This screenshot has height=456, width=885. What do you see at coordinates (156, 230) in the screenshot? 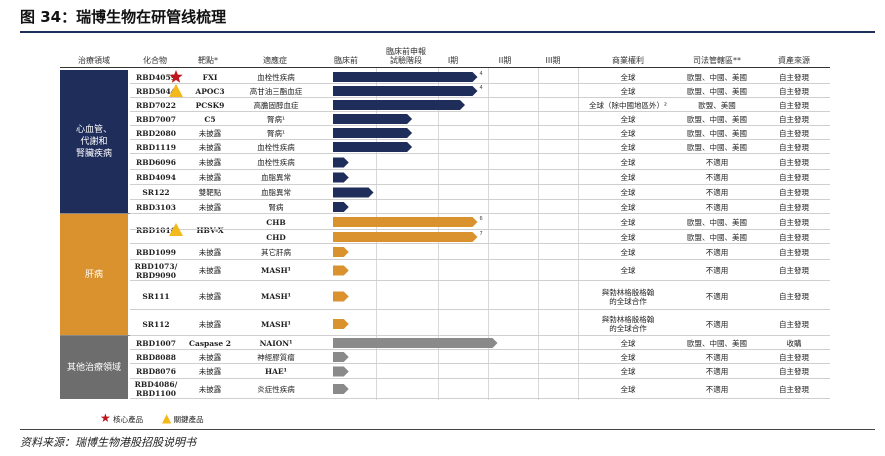
I see `compound-cell: RBD1016` at bounding box center [156, 230].